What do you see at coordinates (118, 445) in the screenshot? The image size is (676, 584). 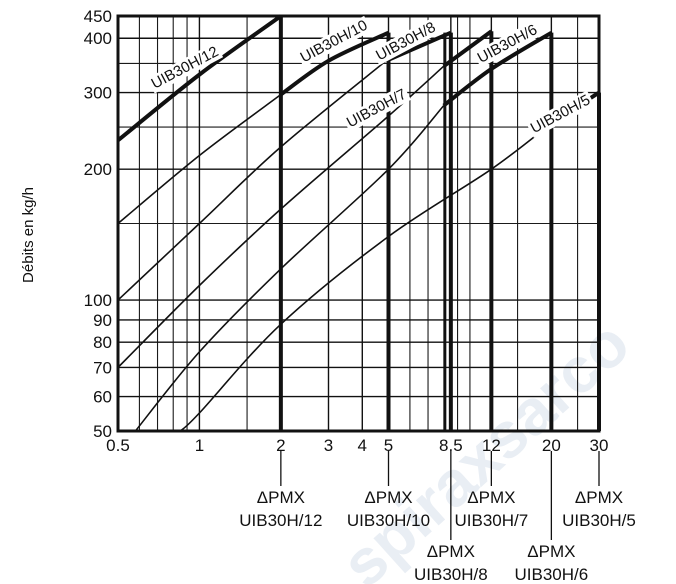 I see `x-tick-label: 0.5` at bounding box center [118, 445].